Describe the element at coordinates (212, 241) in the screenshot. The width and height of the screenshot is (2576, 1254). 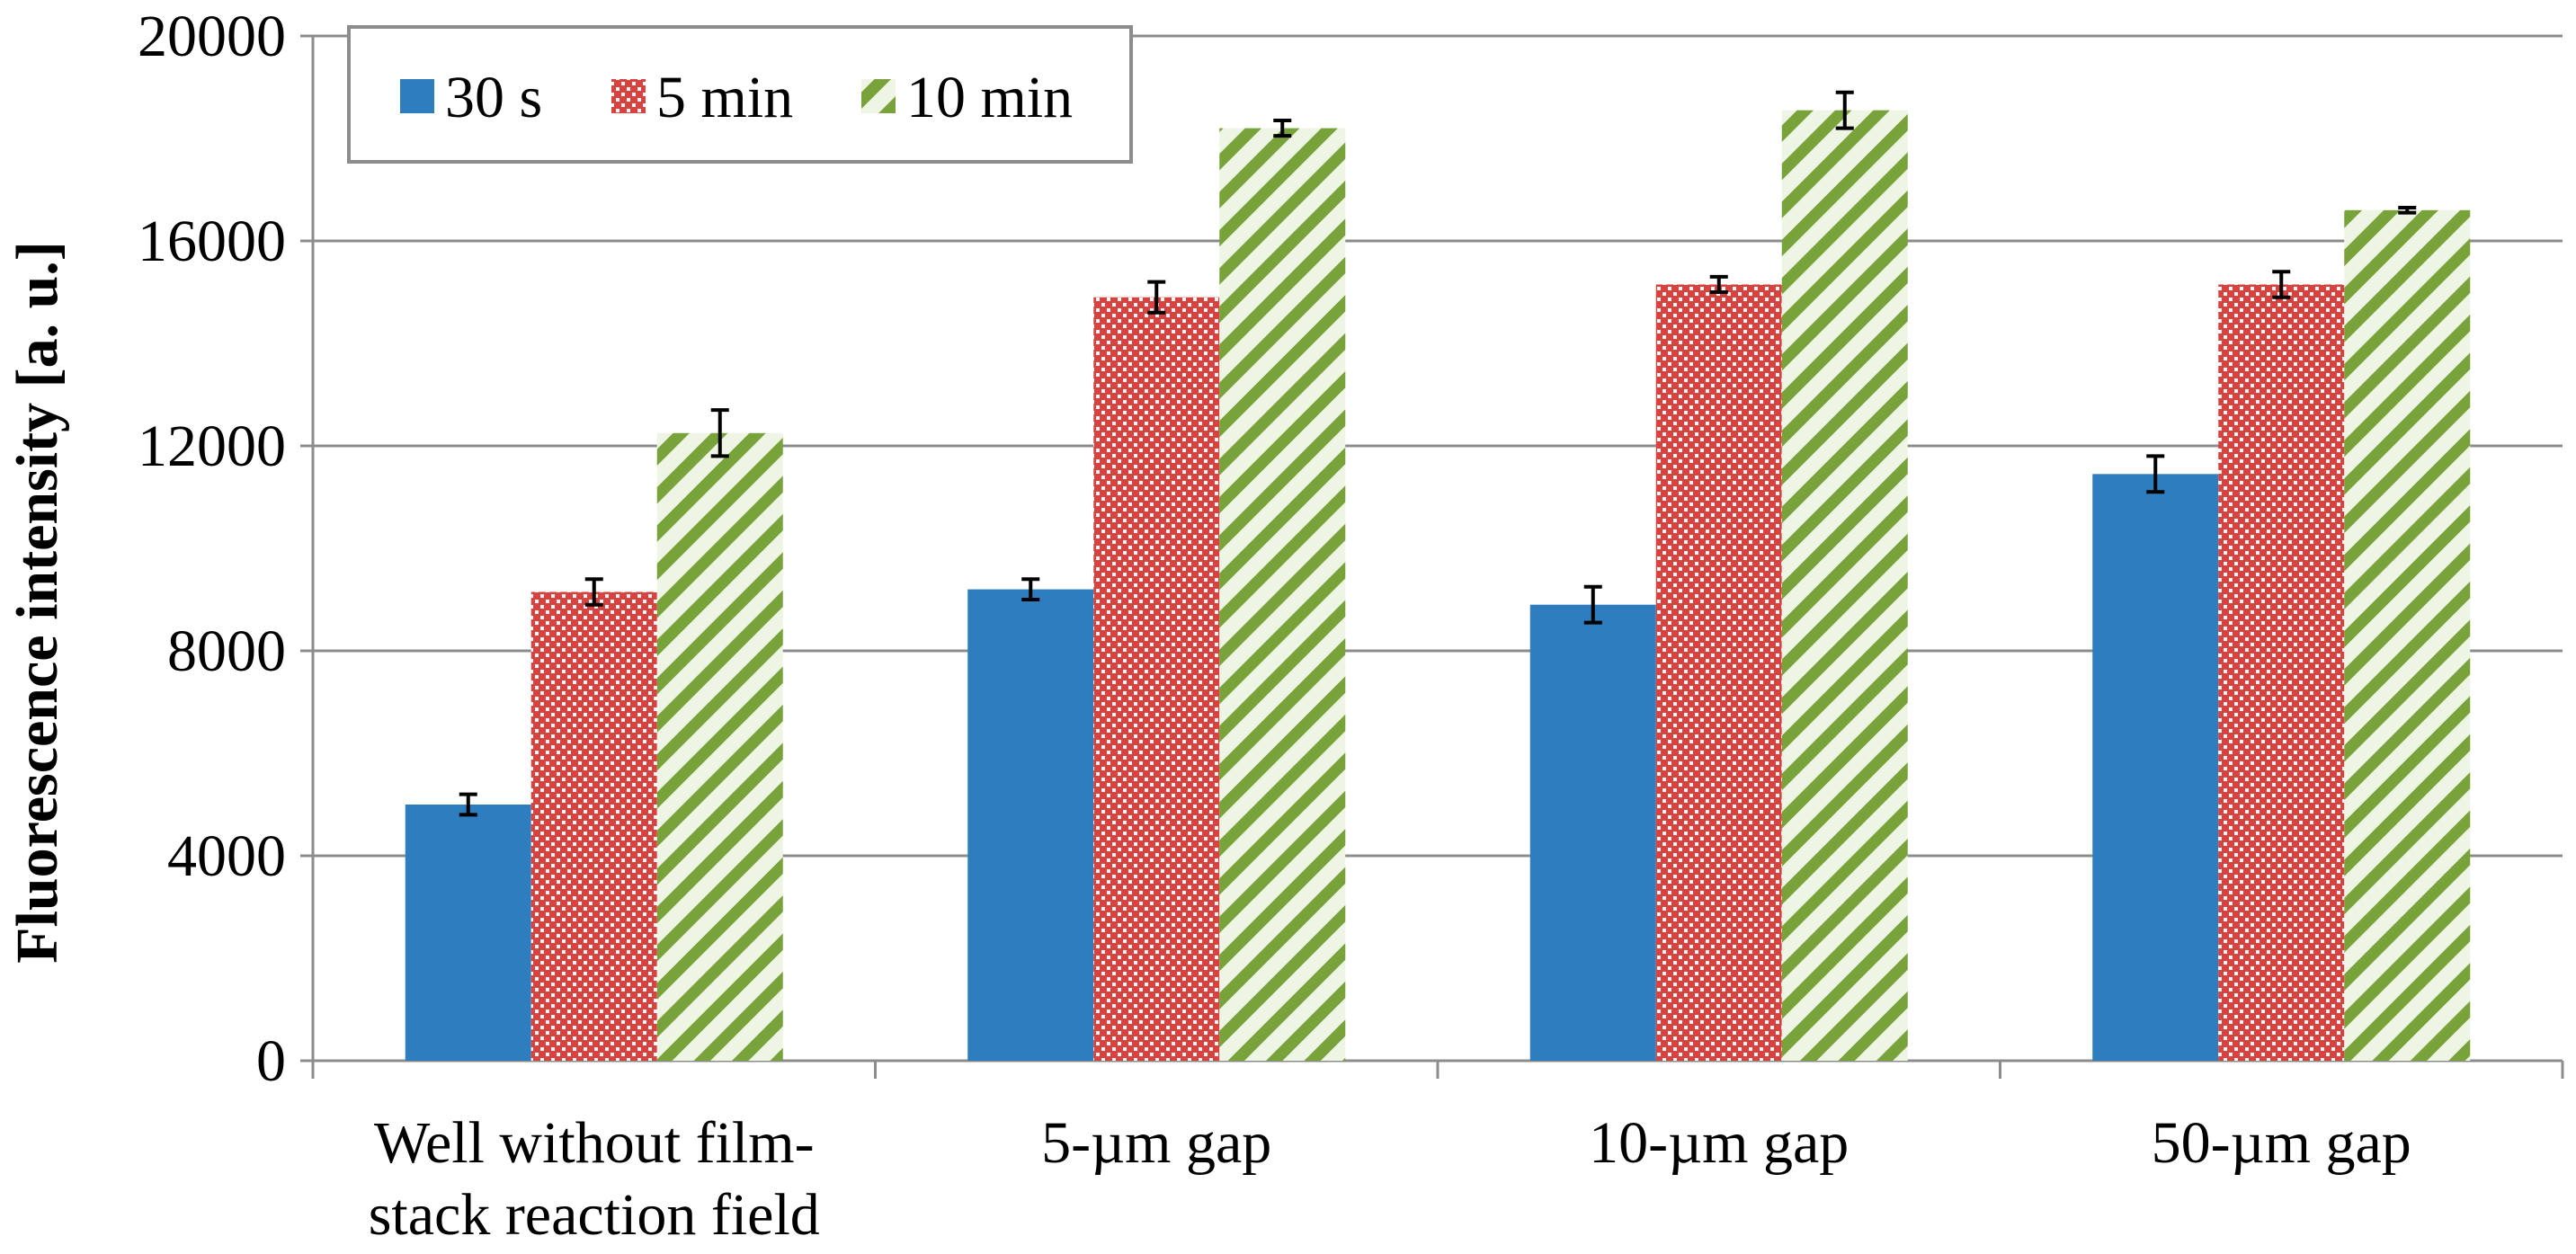
I see `y-tick-label: 16000` at that location.